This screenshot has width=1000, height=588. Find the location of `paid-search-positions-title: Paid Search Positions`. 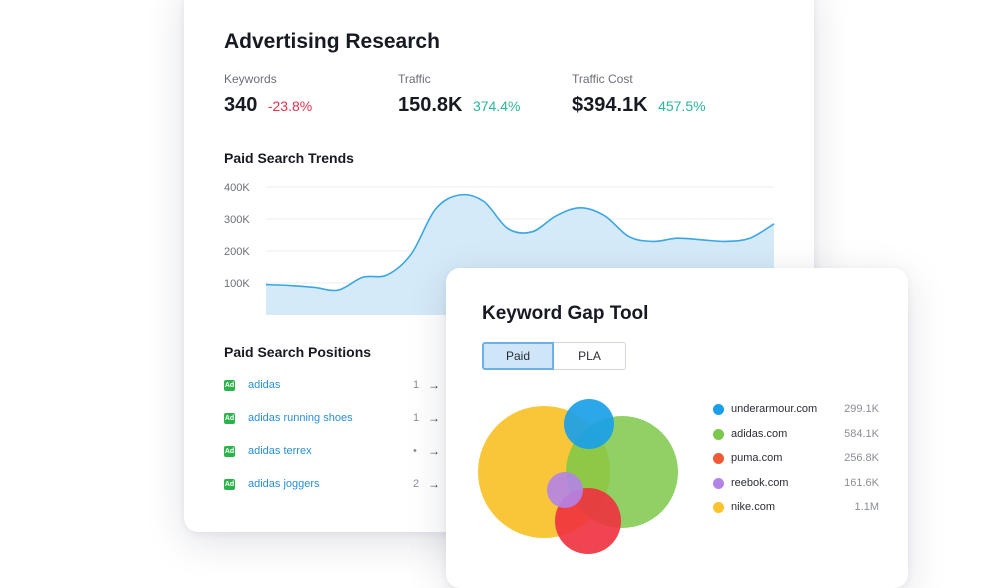

paid-search-positions-title: Paid Search Positions is located at coordinates (298, 352).